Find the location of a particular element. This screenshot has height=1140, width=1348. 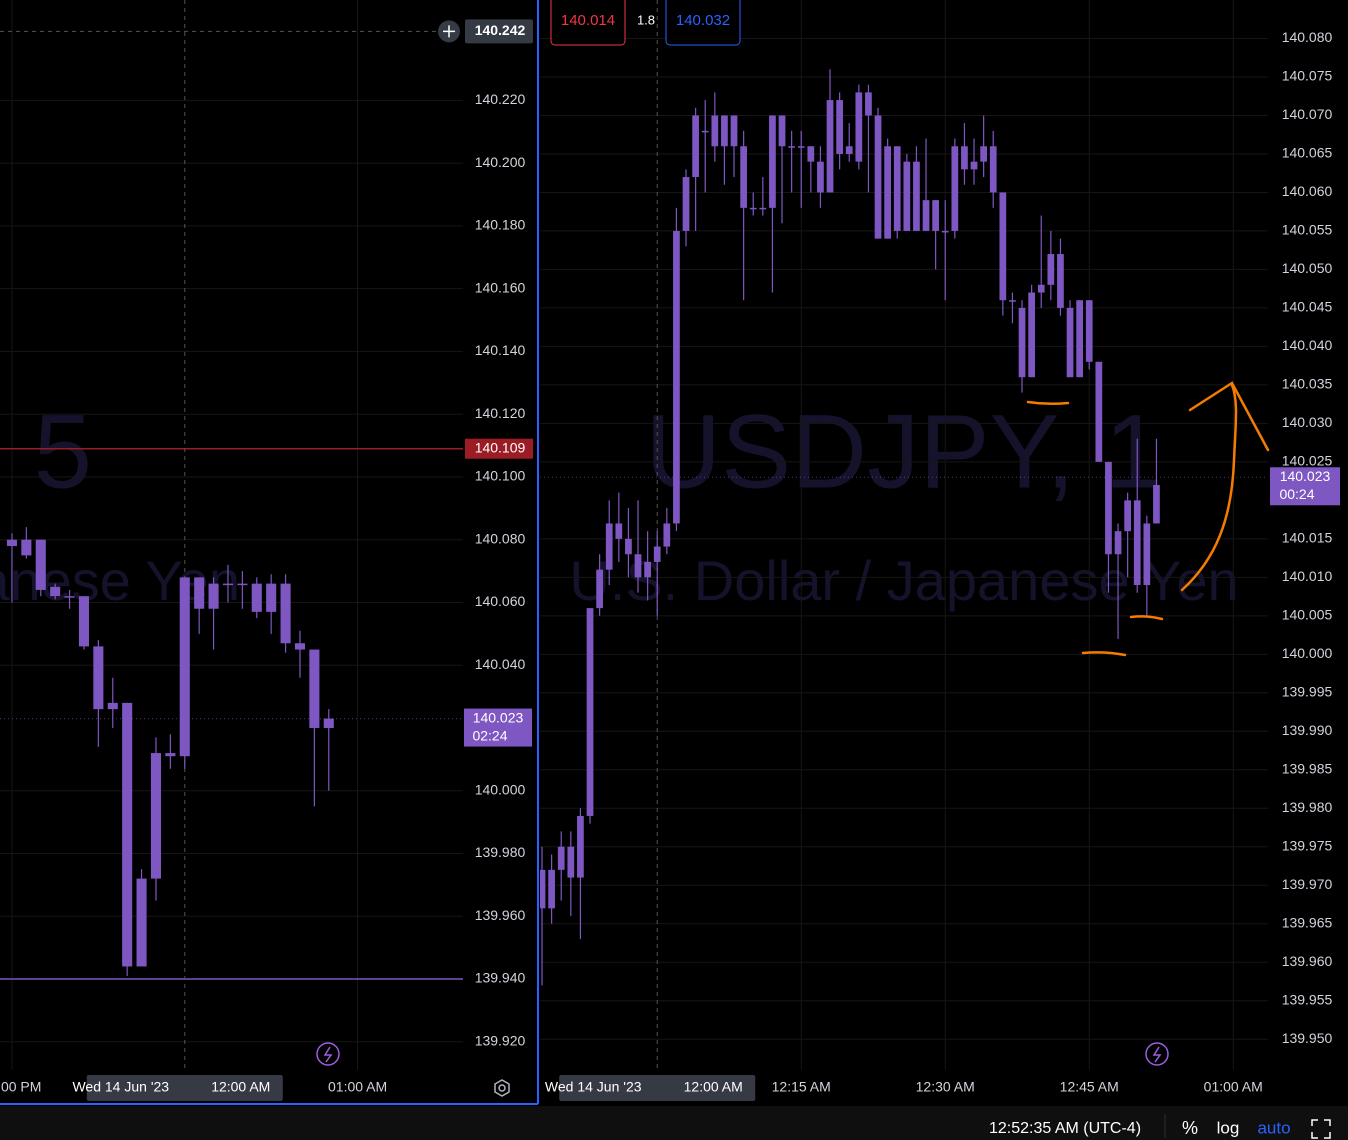

add-icon is located at coordinates (449, 31).